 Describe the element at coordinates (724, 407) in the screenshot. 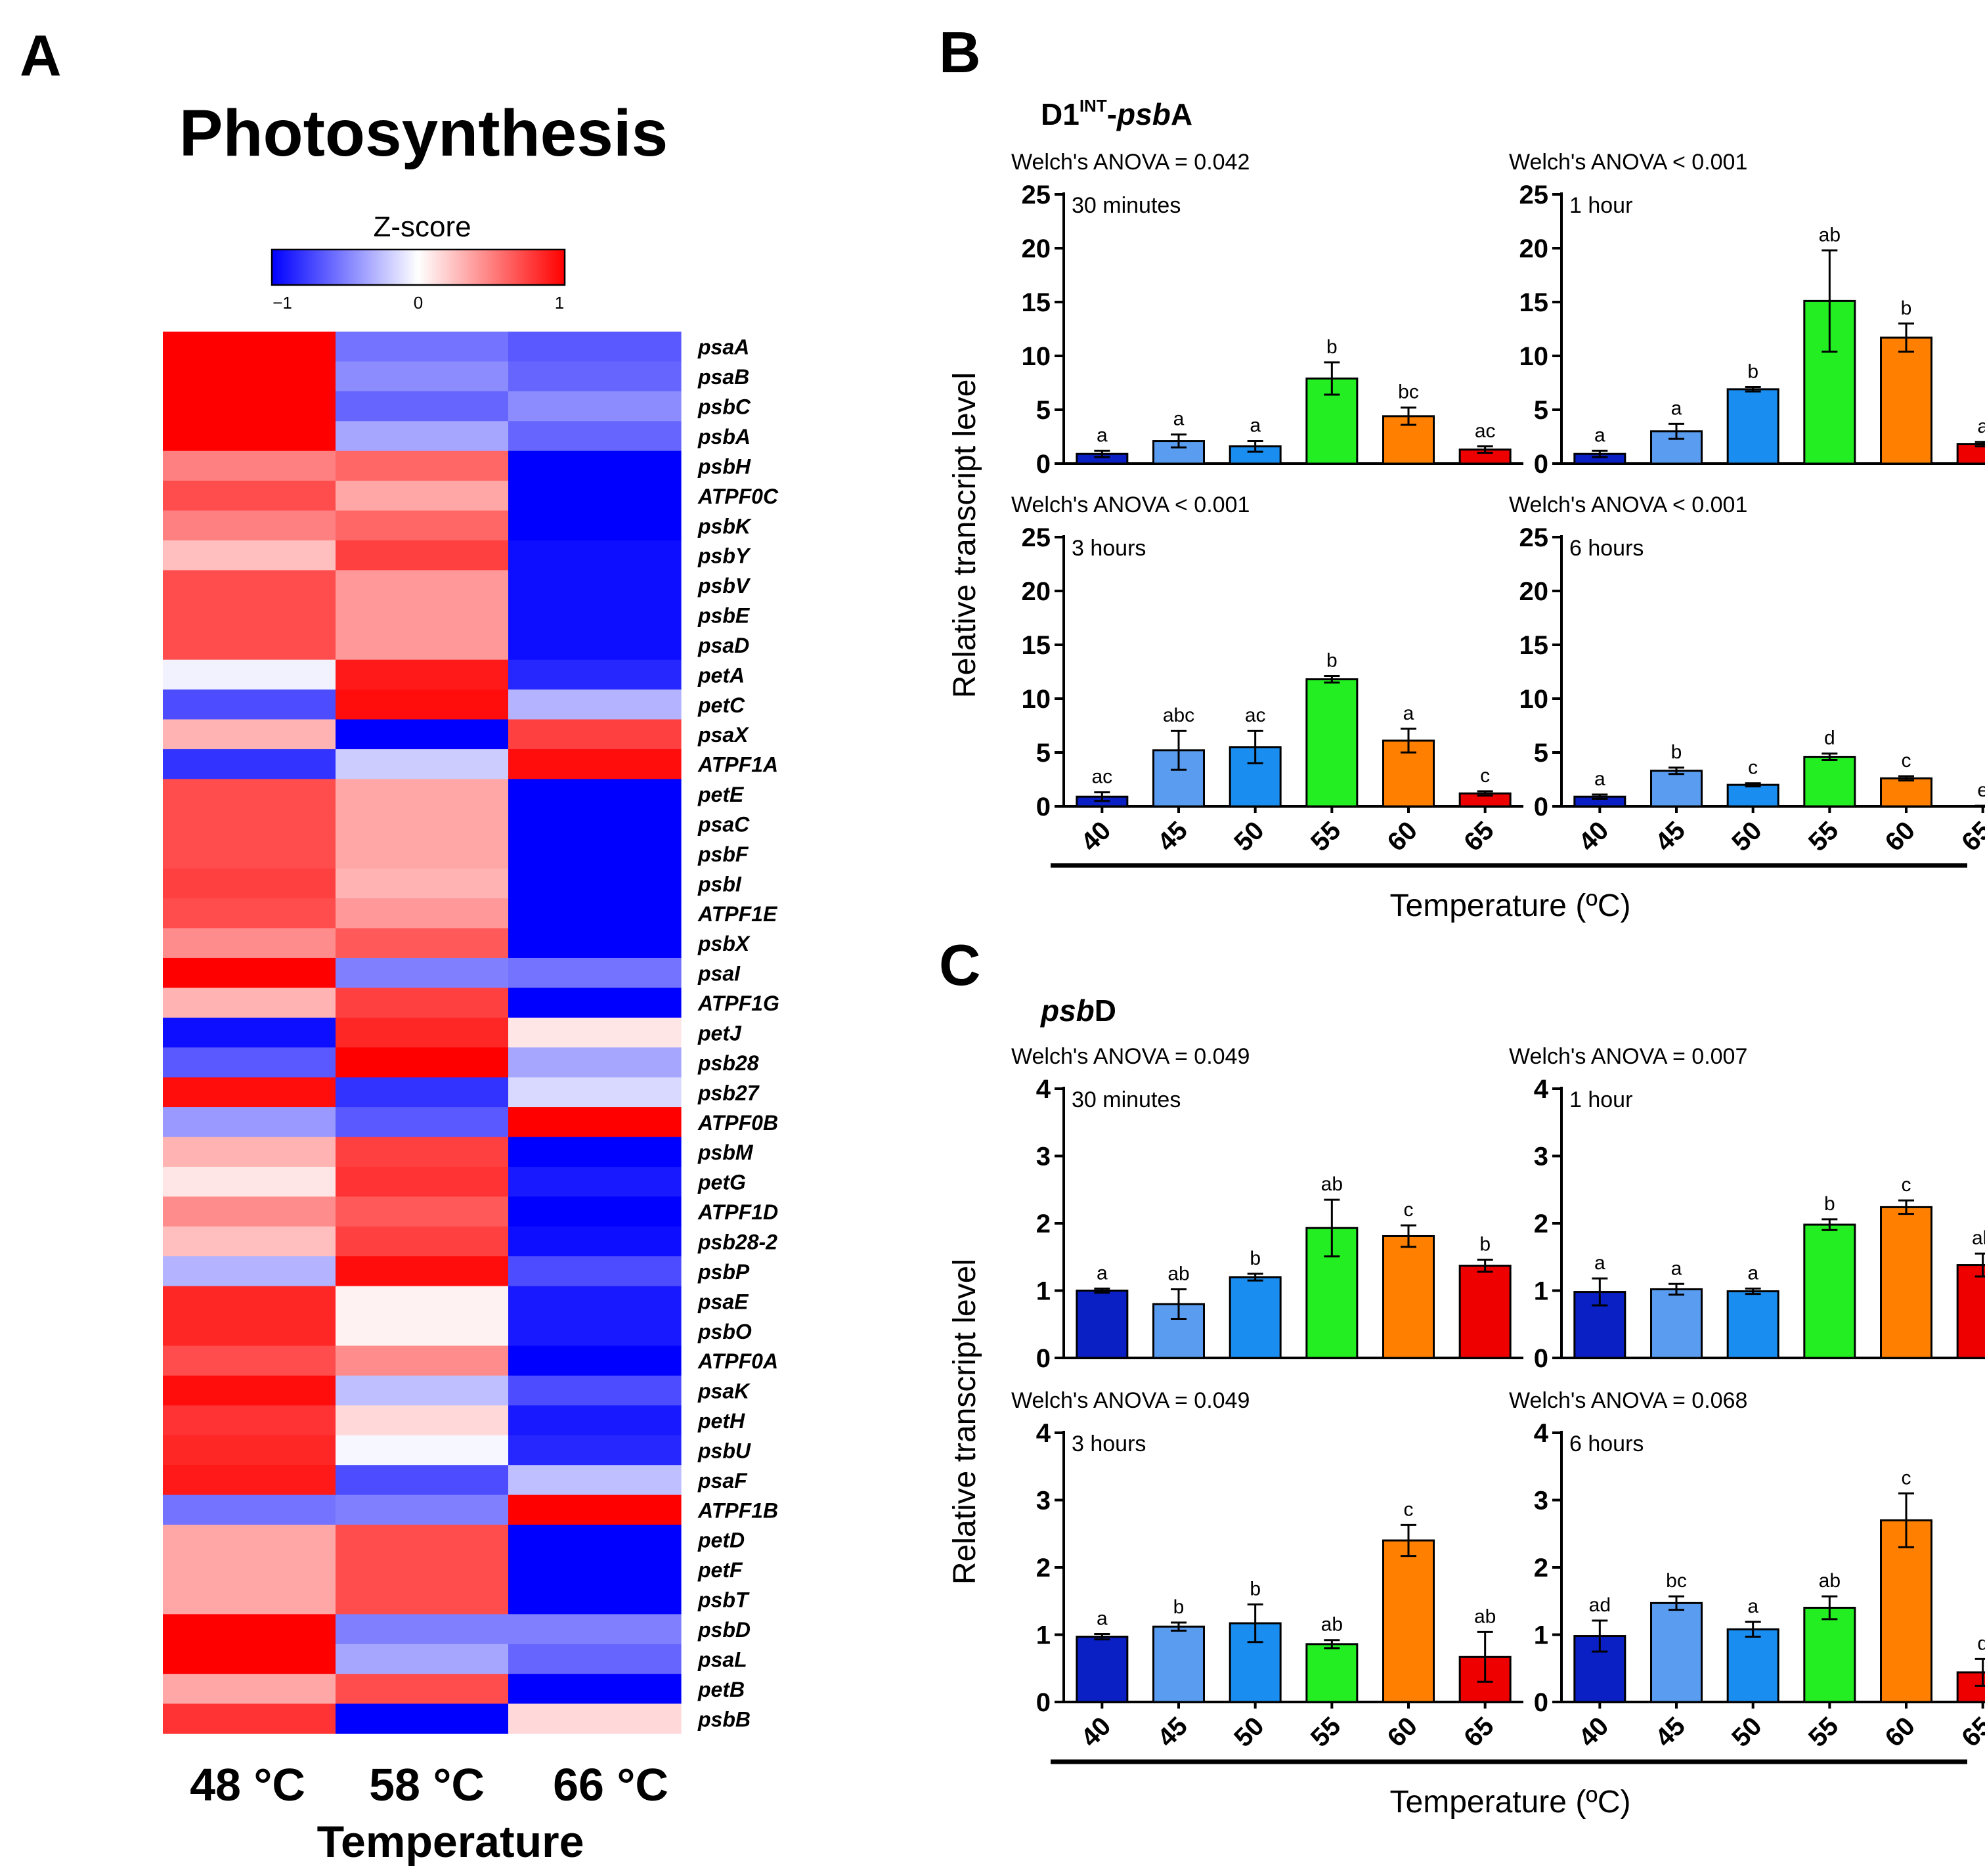

I see `gene-label: psbC` at that location.